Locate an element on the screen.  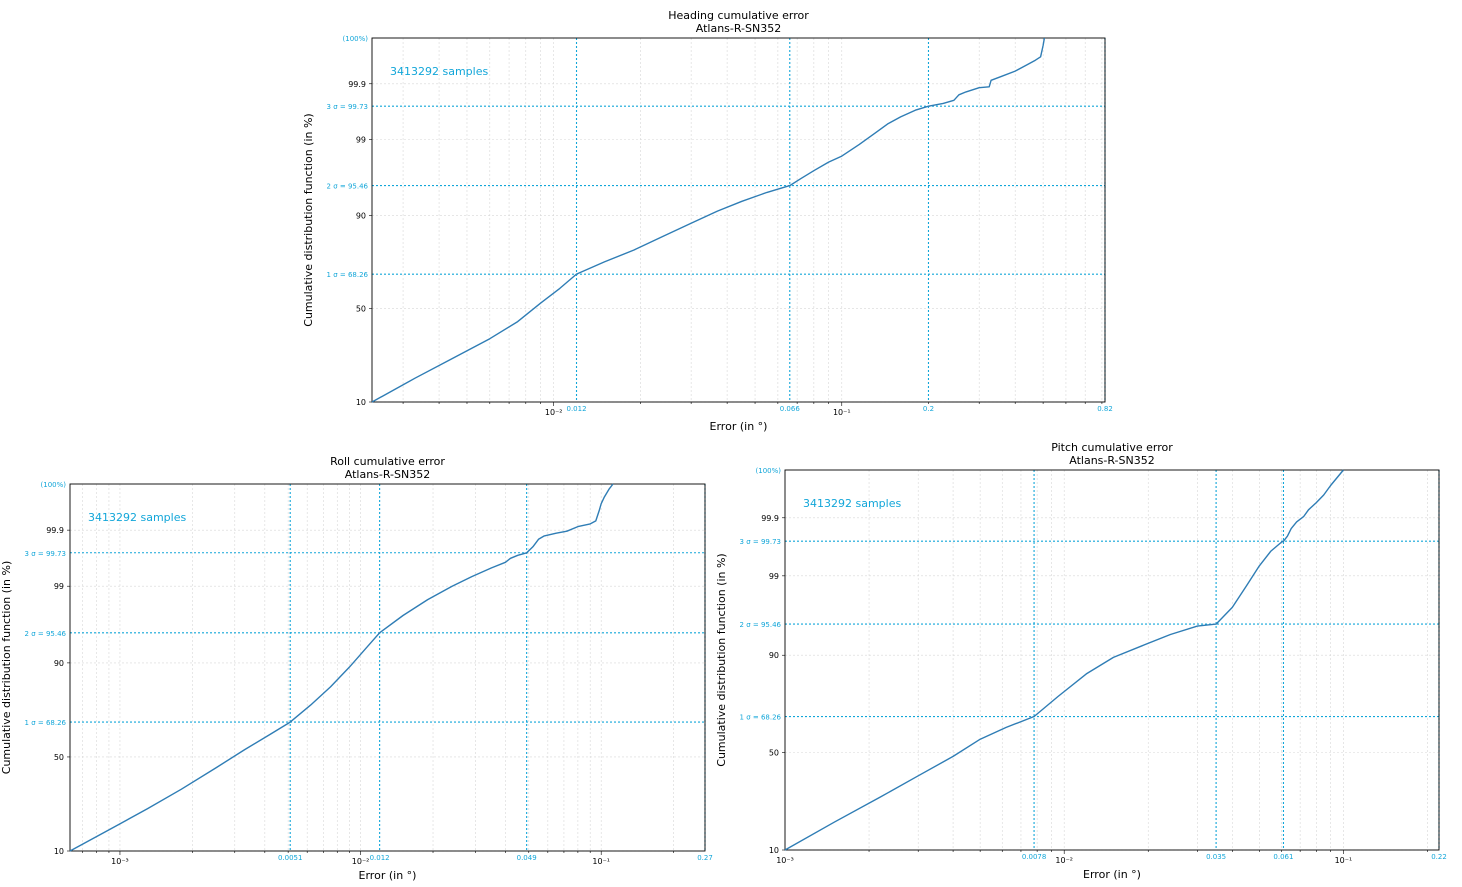
pitch-x-tick-label: 10⁻² is located at coordinates (1064, 860).